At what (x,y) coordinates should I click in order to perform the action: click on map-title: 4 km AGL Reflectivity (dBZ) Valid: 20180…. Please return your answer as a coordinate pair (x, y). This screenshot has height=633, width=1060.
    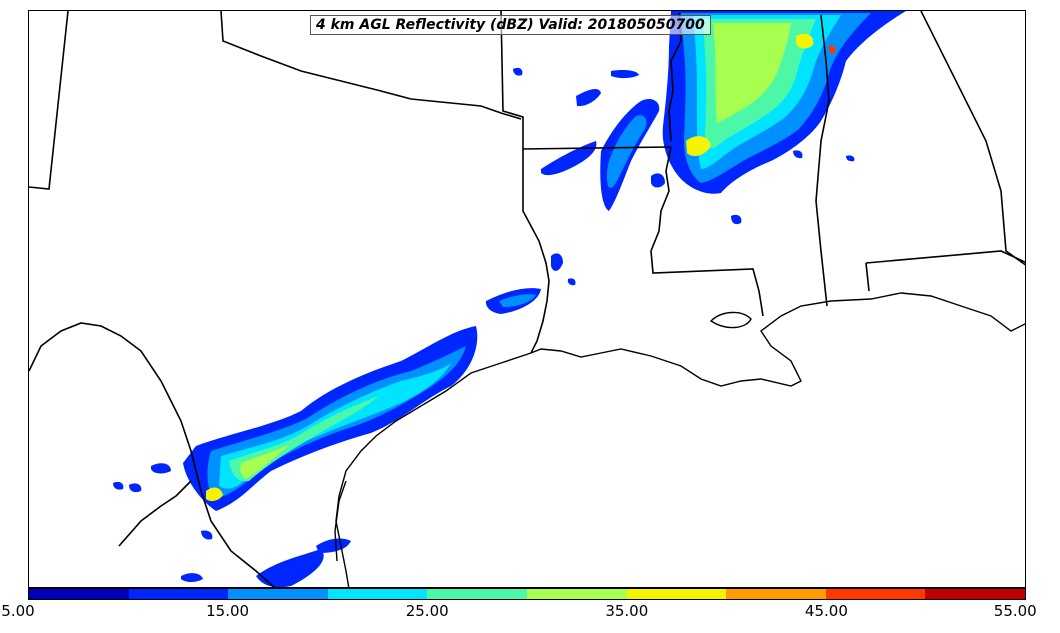
    Looking at the image, I should click on (510, 25).